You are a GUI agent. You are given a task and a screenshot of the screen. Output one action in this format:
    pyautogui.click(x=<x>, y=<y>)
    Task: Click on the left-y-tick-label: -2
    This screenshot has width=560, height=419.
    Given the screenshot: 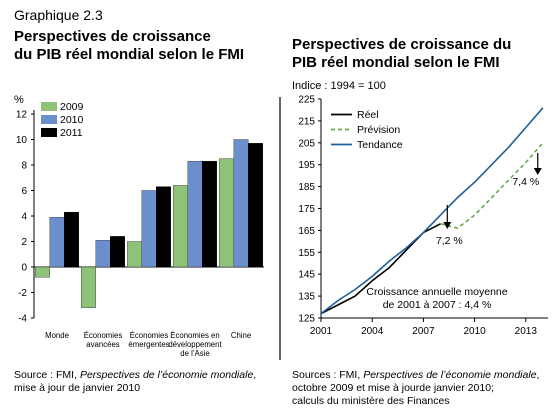 What is the action you would take?
    pyautogui.click(x=22, y=293)
    